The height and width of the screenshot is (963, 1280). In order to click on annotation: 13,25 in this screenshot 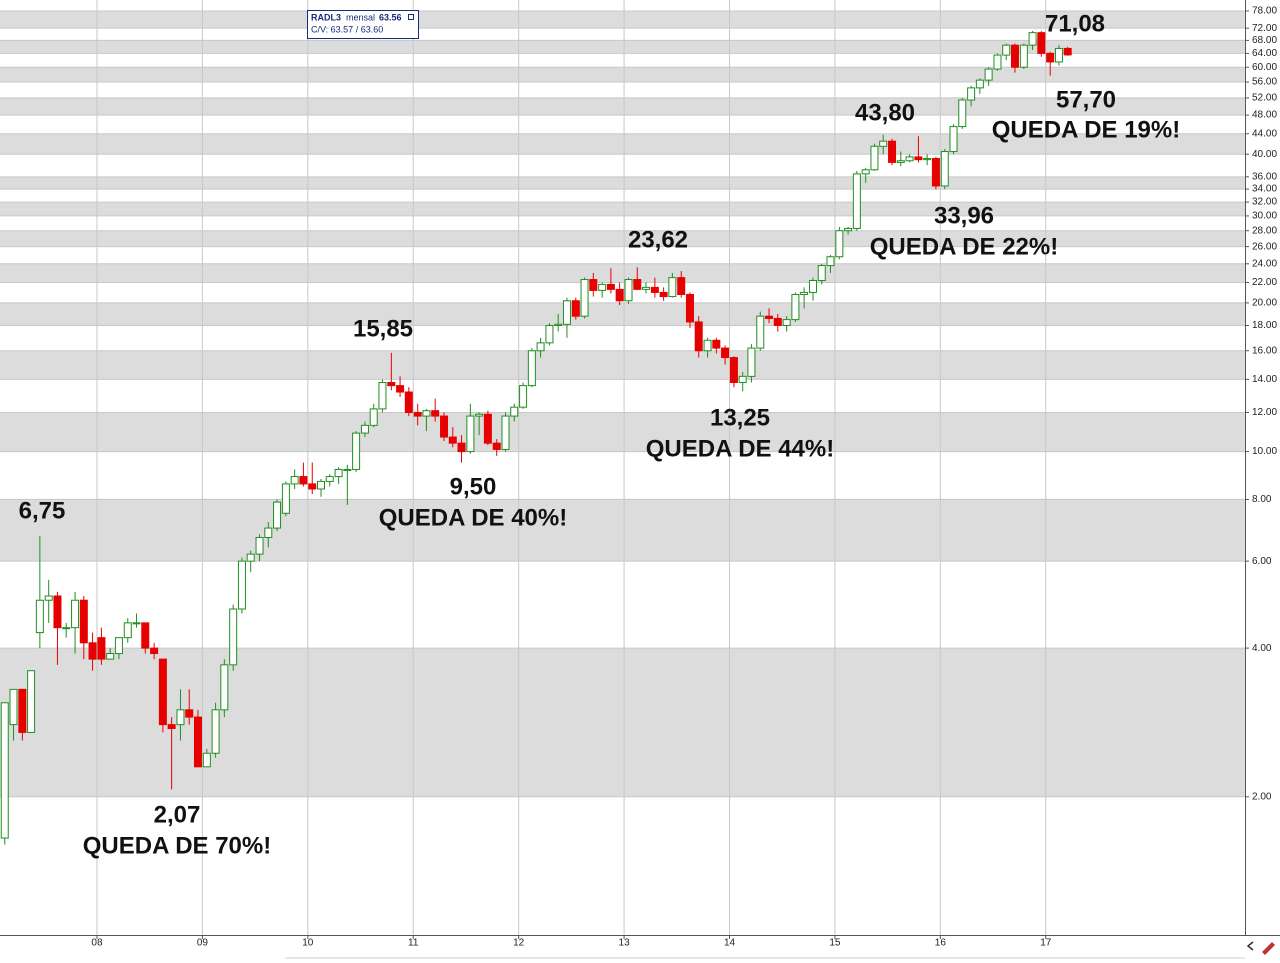, I will do `click(740, 417)`.